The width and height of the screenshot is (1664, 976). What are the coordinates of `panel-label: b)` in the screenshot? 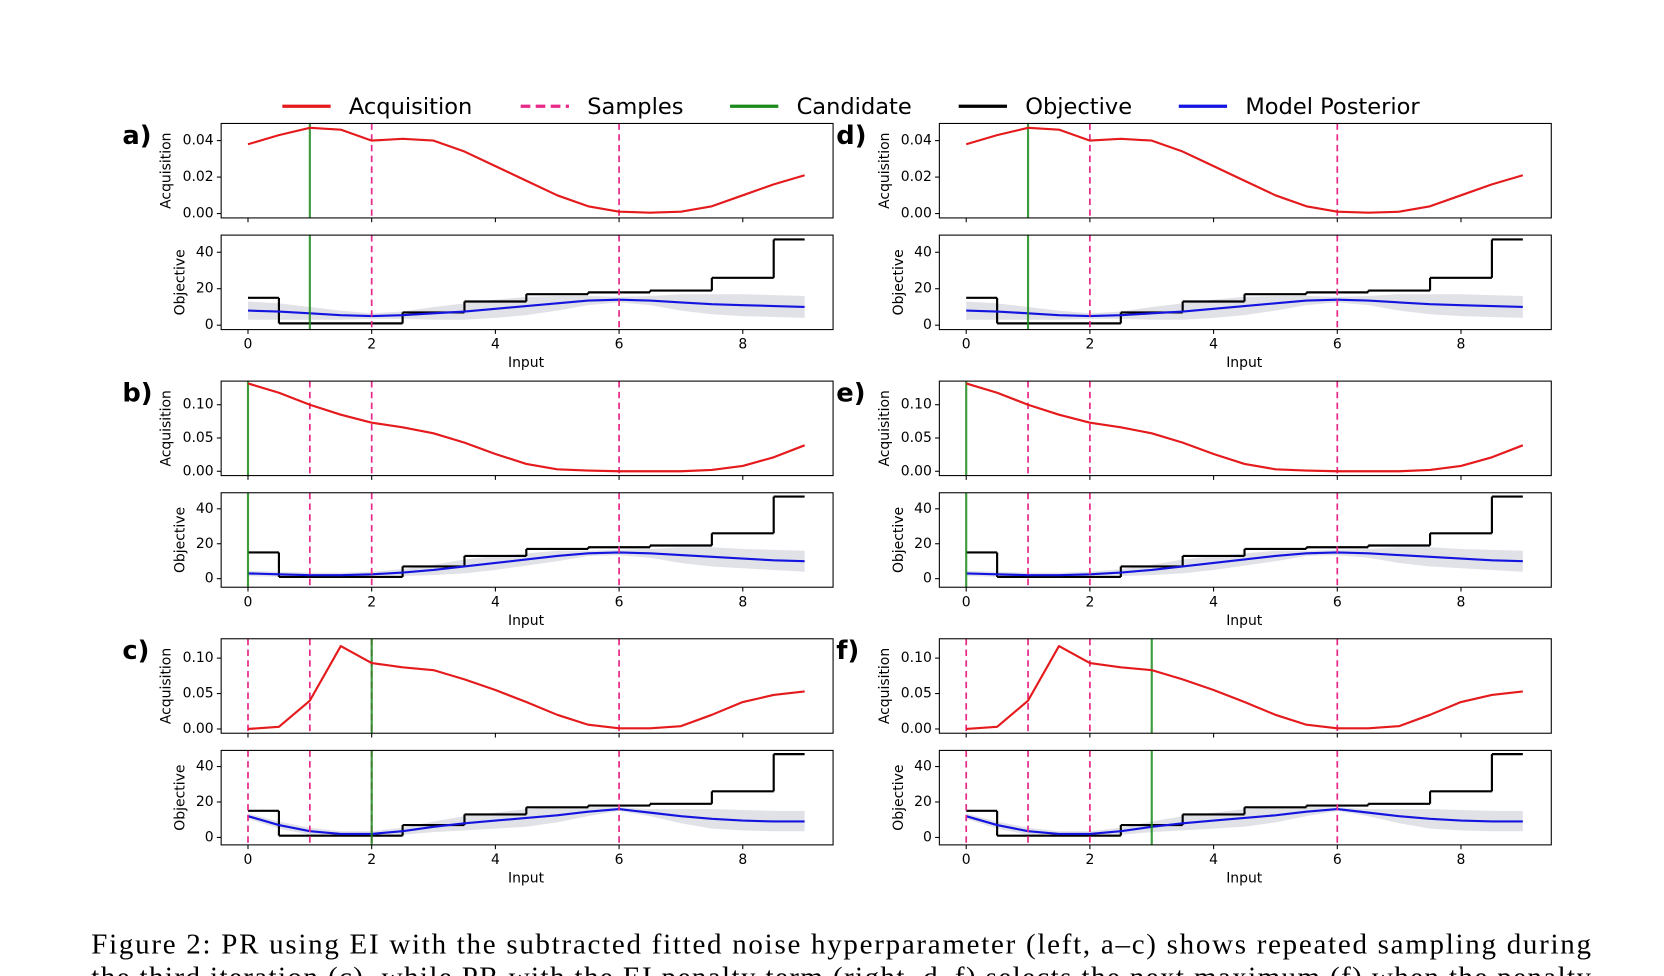 It's located at (137, 394).